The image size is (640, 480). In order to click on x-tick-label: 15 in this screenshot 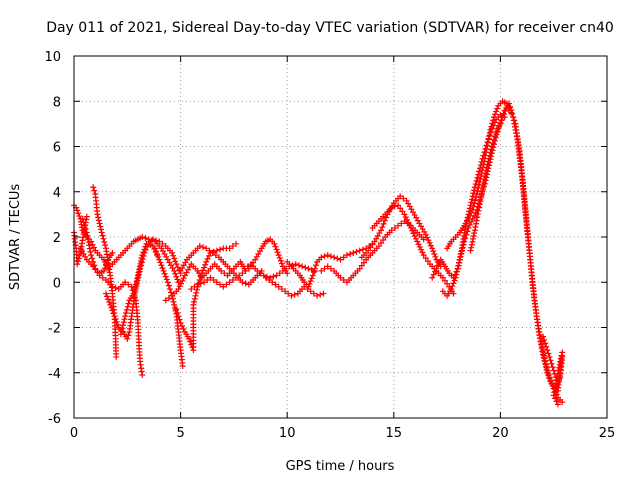, I will do `click(394, 433)`.